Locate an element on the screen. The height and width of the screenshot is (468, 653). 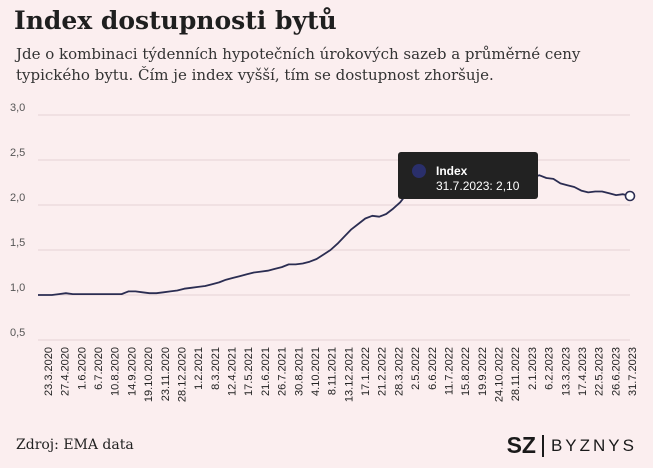
x-tick-label: 31.7.2023 is located at coordinates (633, 371).